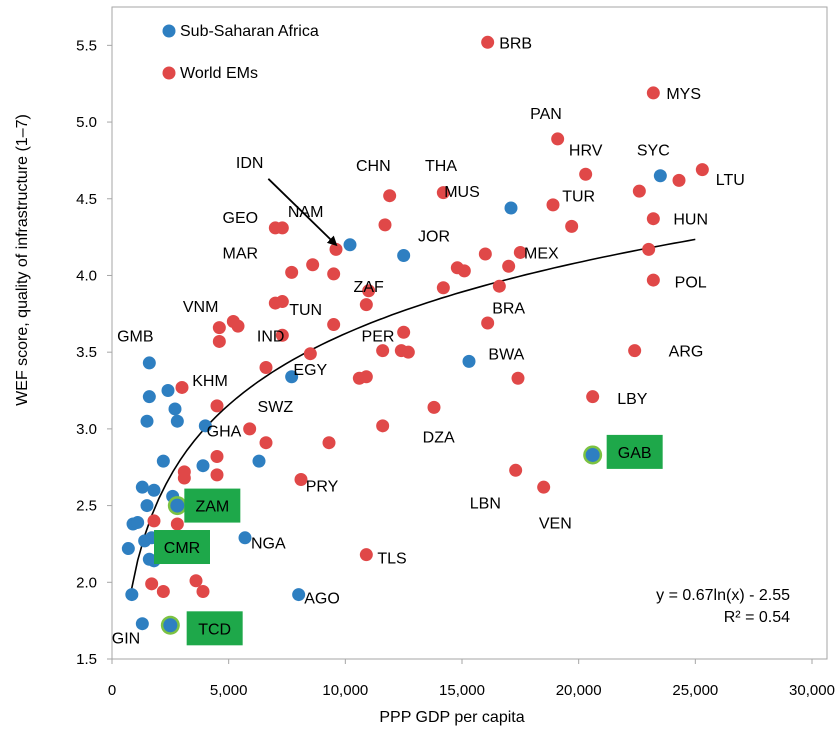 The image size is (835, 730). Describe the element at coordinates (462, 690) in the screenshot. I see `x-tick-label: 15,000` at that location.